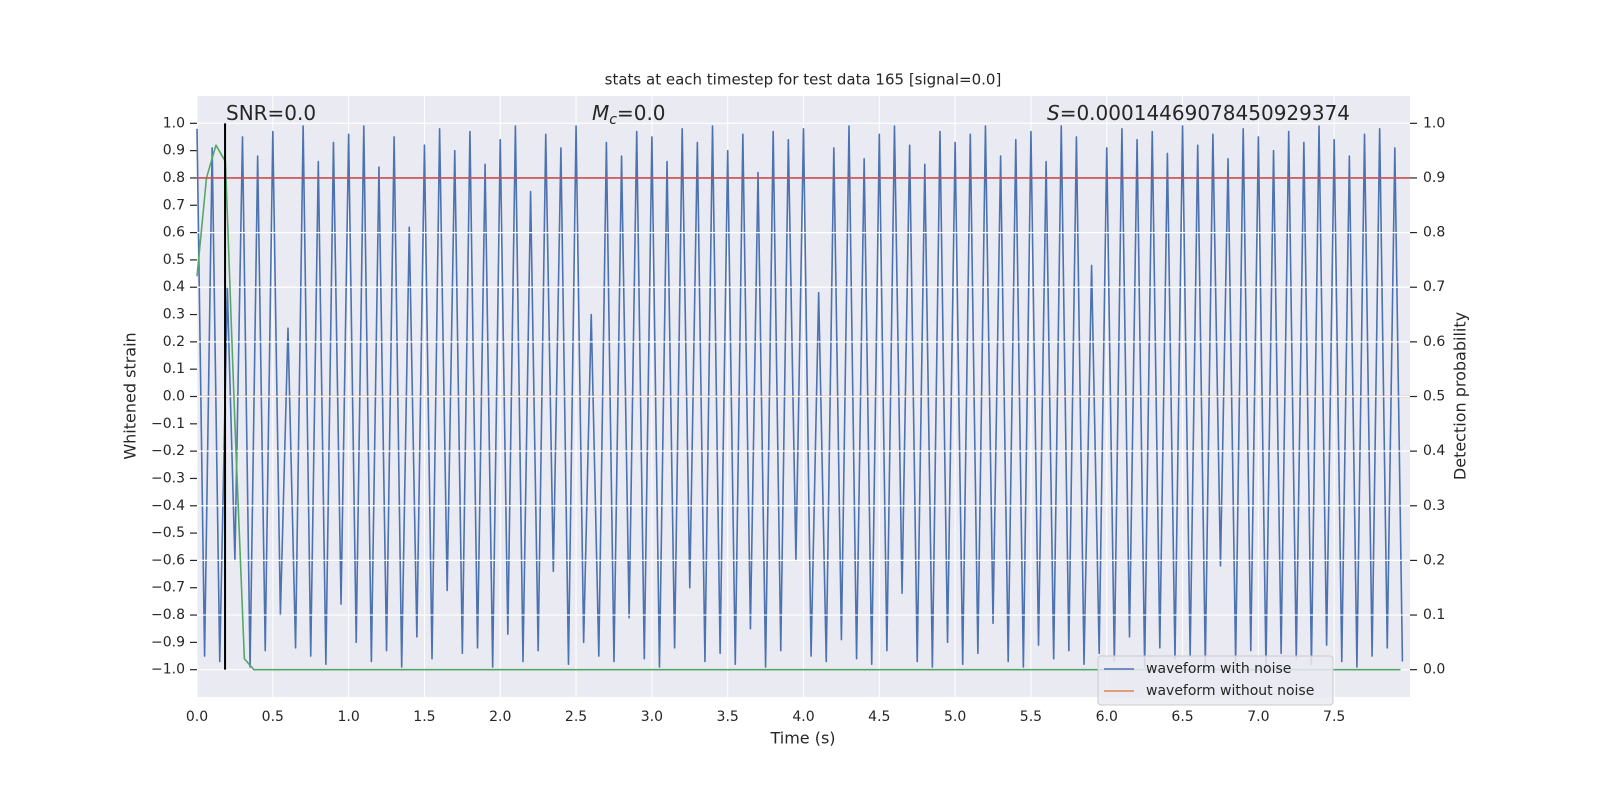  Describe the element at coordinates (197, 717) in the screenshot. I see `x-tick-label: 0.0` at that location.